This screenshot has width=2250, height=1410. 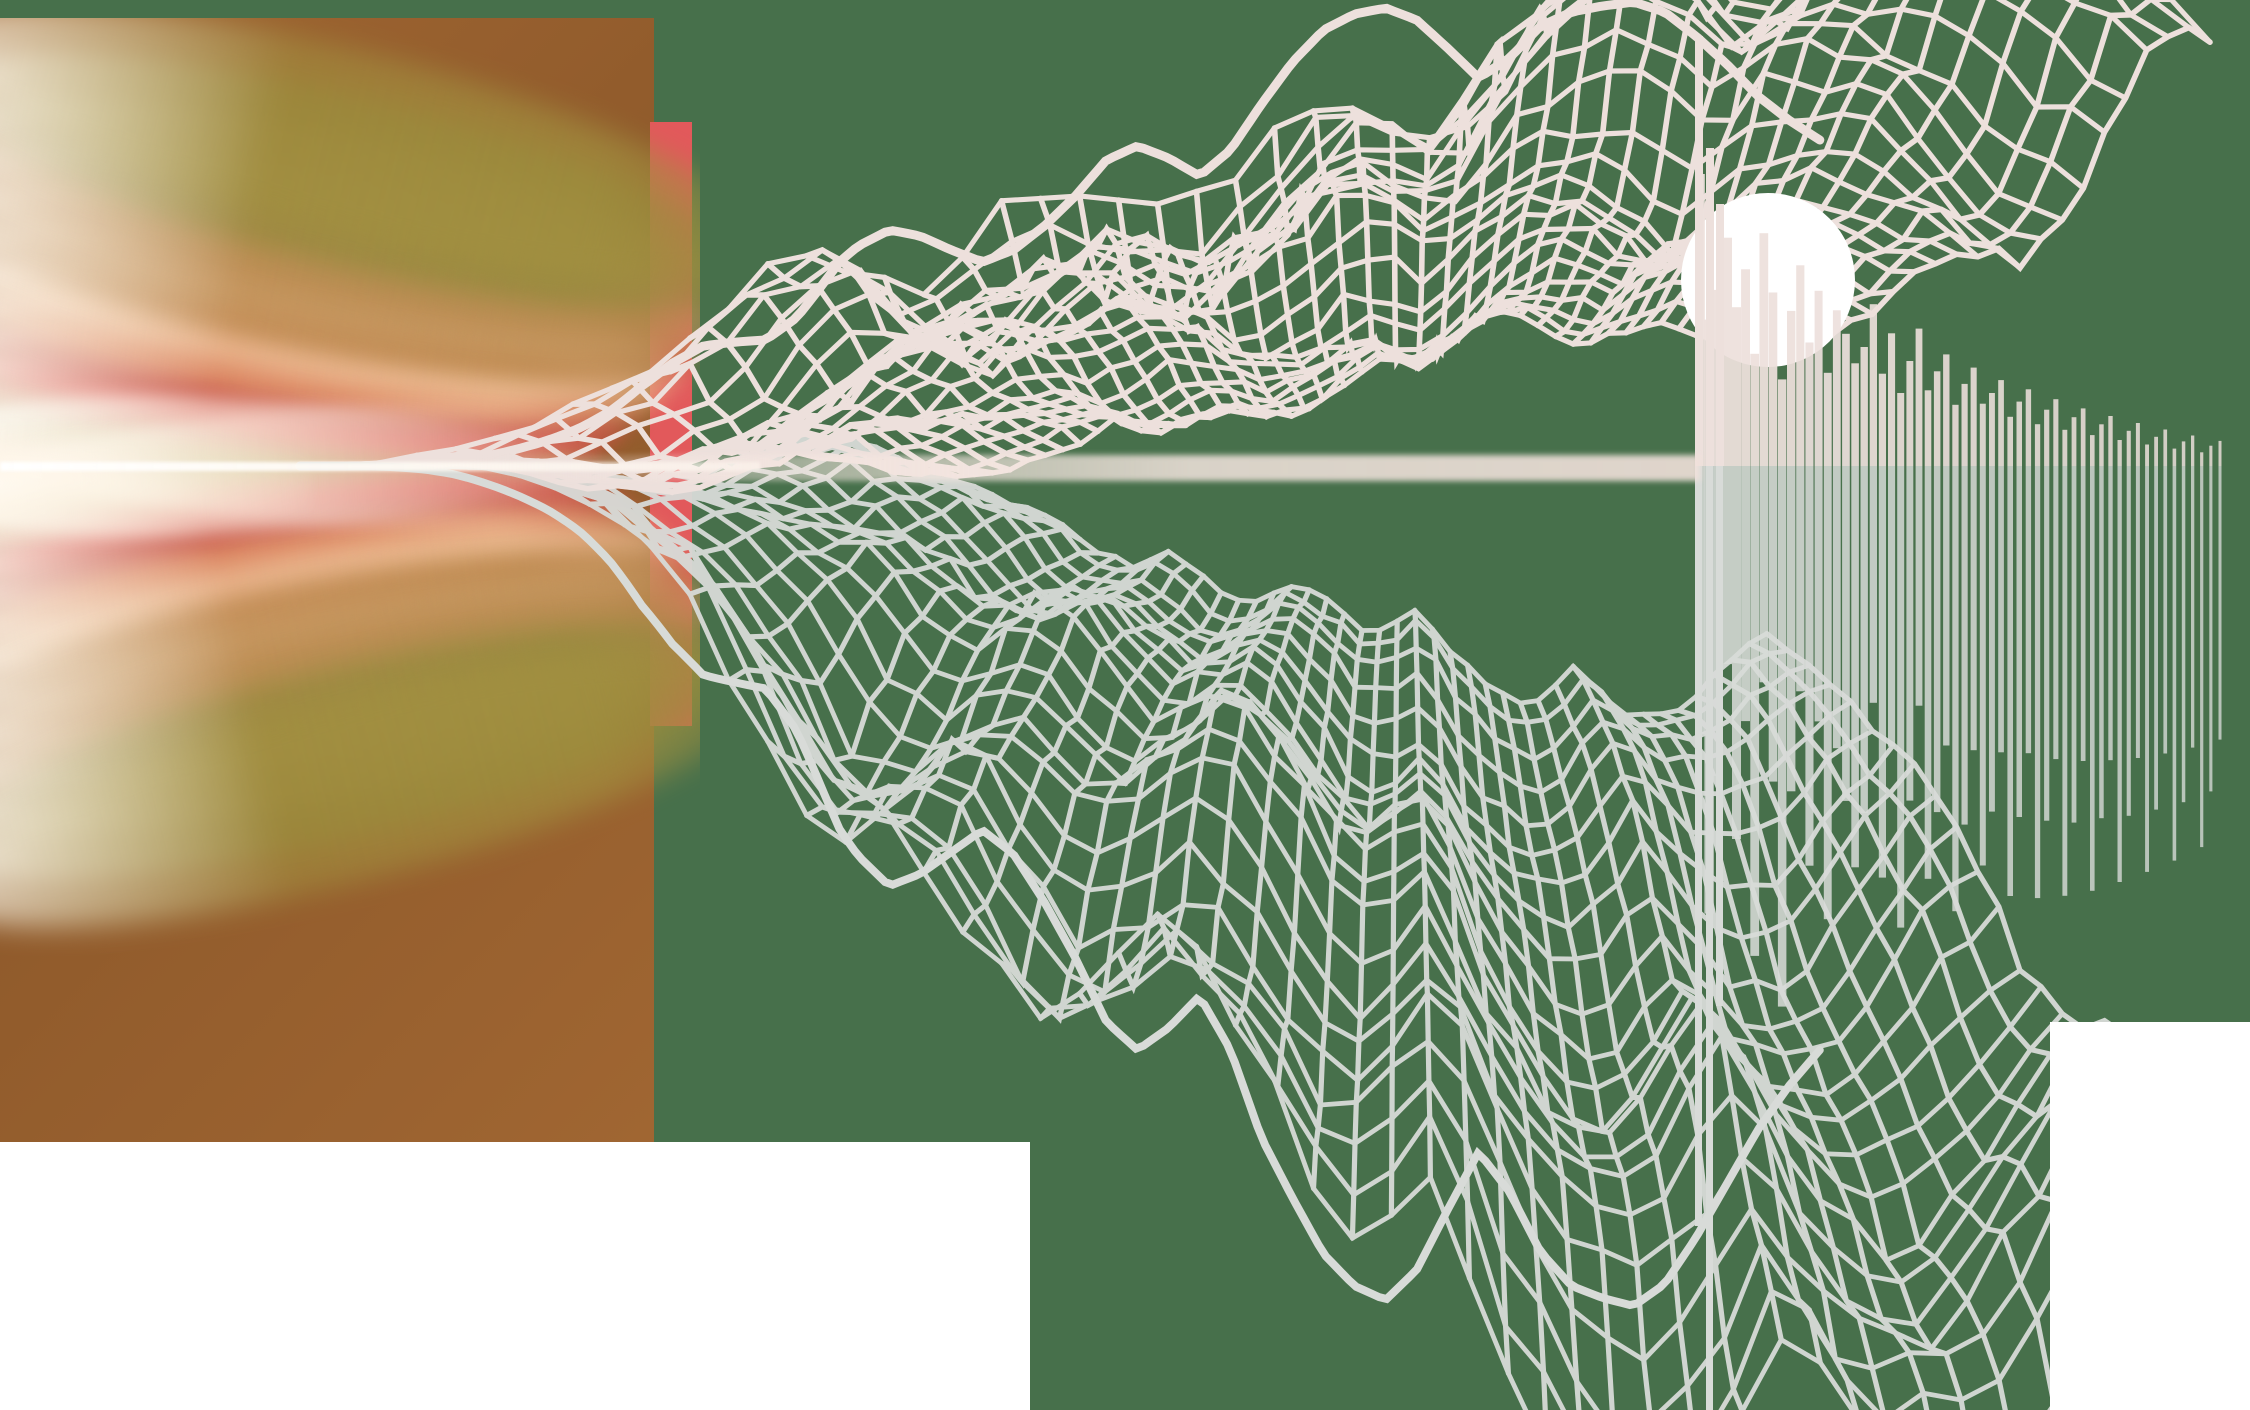 What do you see at coordinates (2150, 1216) in the screenshot?
I see `white-crop-bottom-right` at bounding box center [2150, 1216].